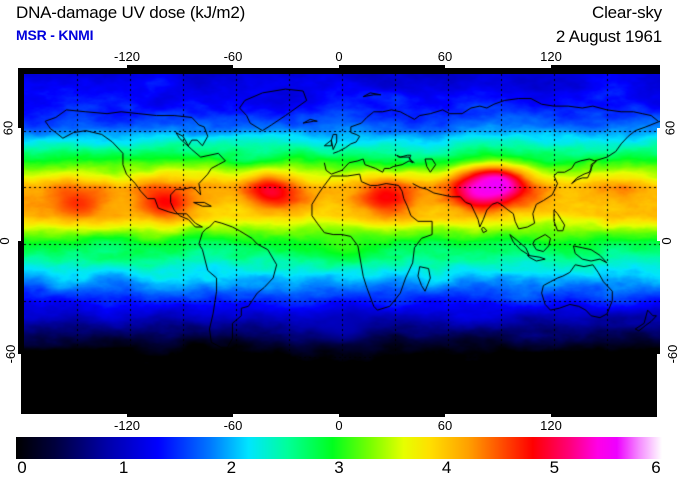  Describe the element at coordinates (127, 56) in the screenshot. I see `x-tick-label-top: -120` at that location.